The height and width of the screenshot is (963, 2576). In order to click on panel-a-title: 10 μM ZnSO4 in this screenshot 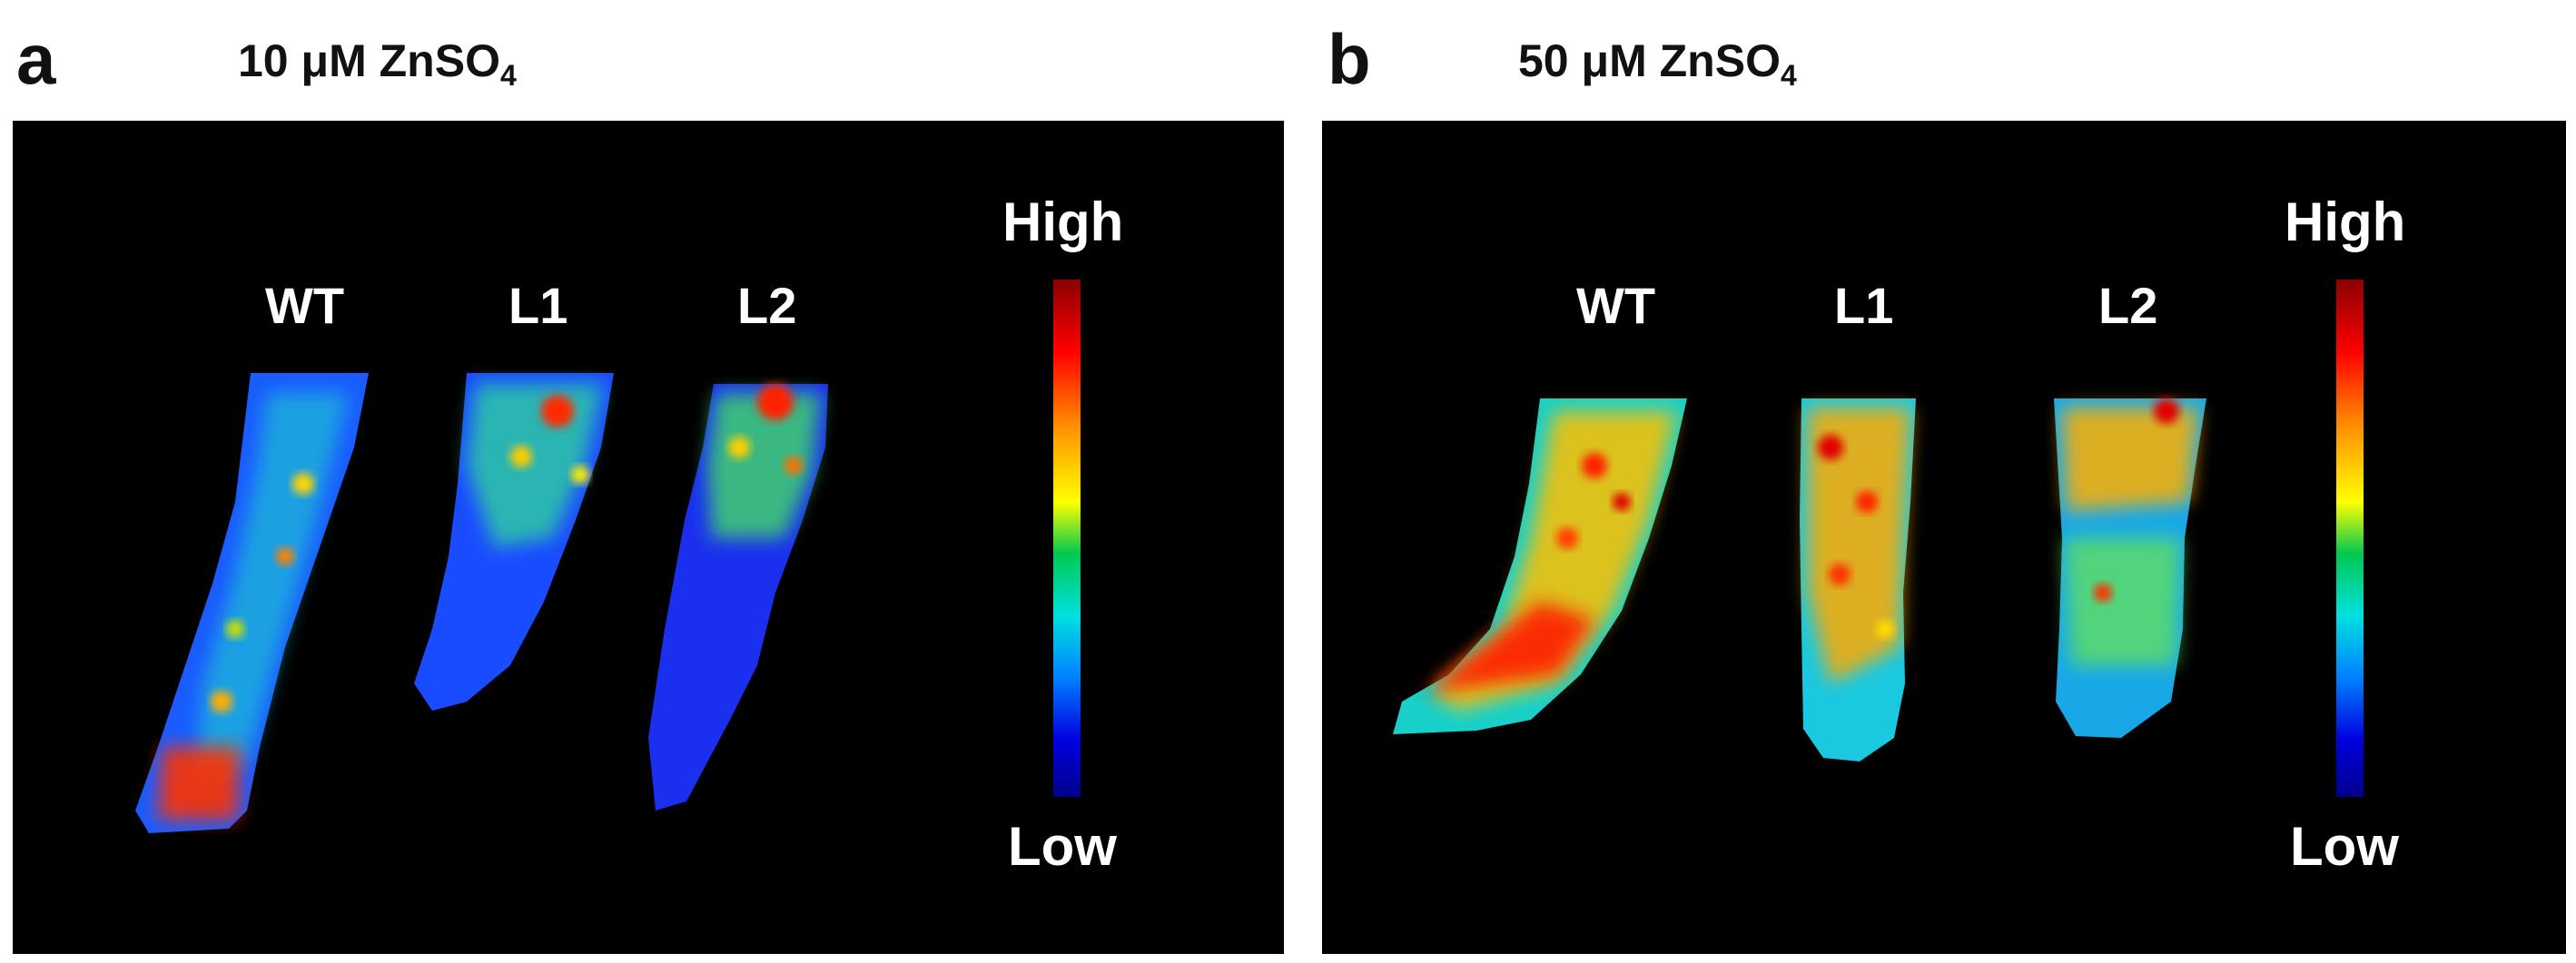, I will do `click(377, 64)`.